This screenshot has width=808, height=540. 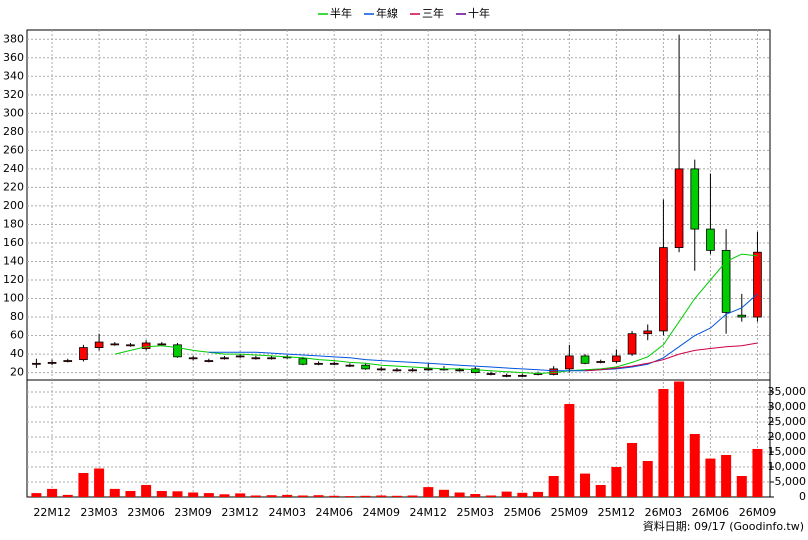 I want to click on y2-tick-label: 0, so click(x=802, y=496).